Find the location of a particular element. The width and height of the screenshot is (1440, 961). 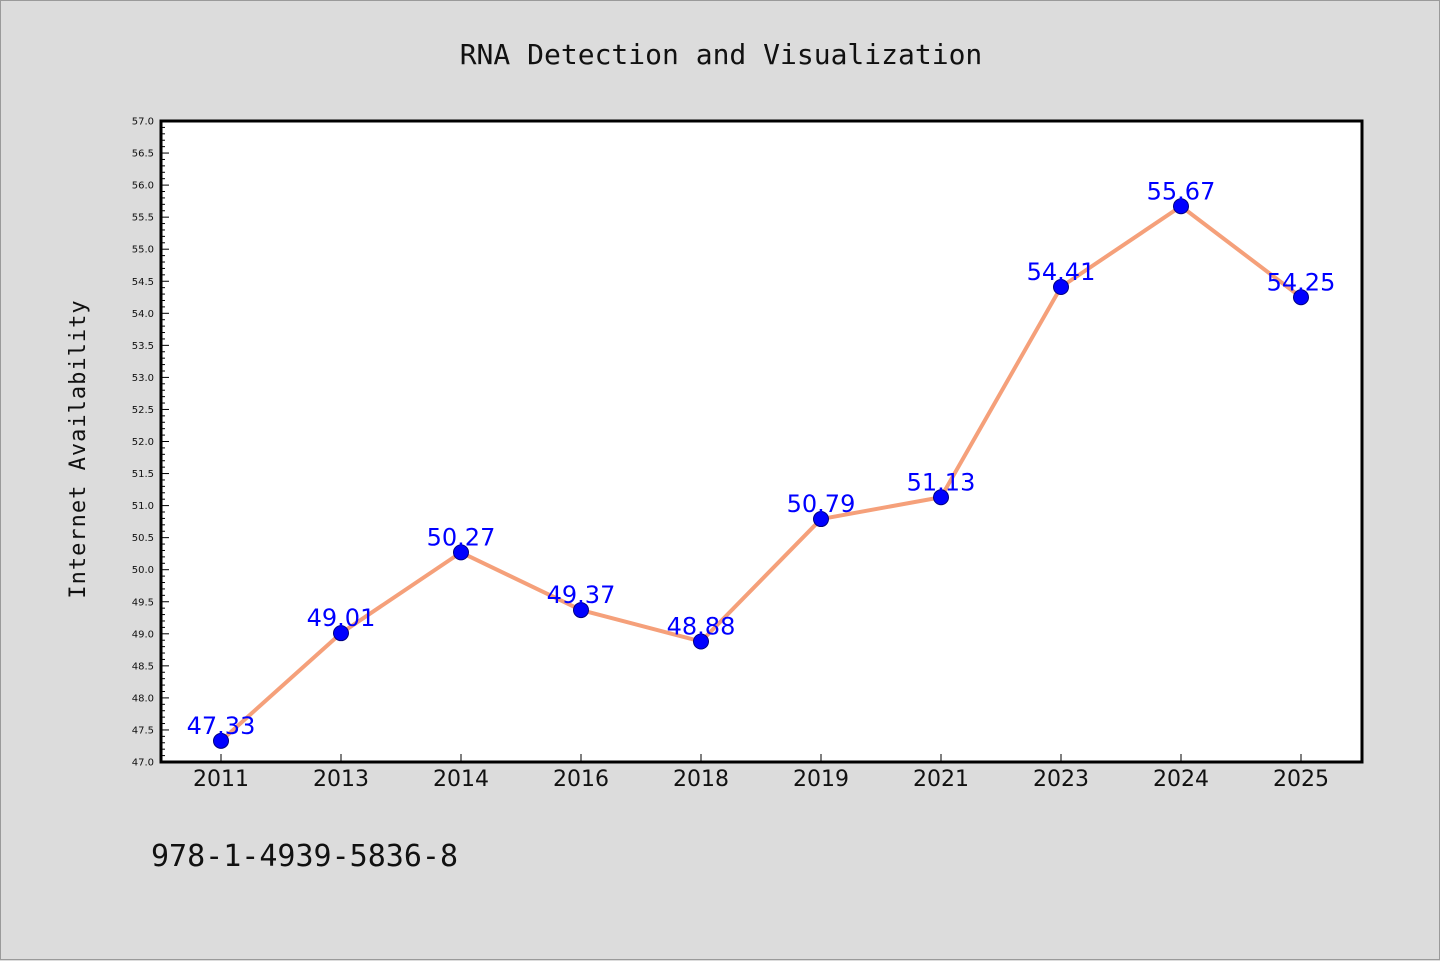

y-tick-label: 55.0 is located at coordinates (143, 250).